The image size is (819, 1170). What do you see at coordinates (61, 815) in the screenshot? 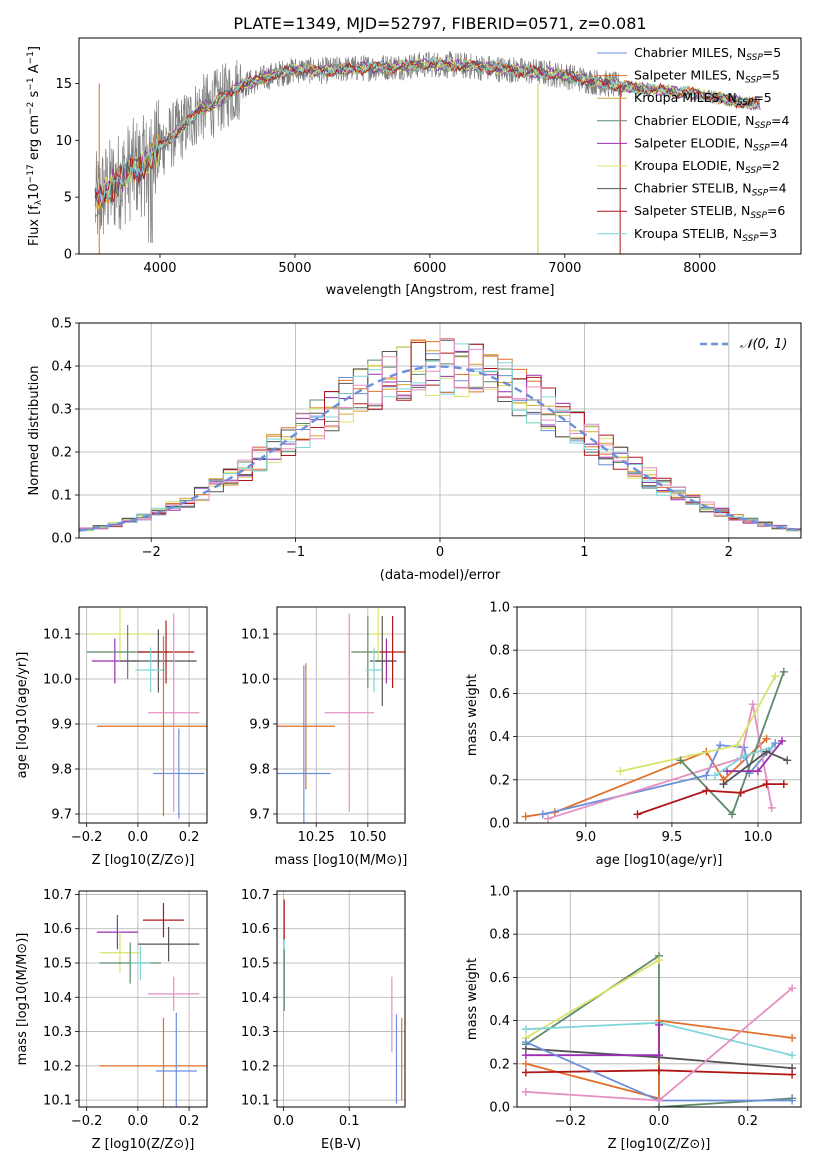
I see `tick-label-y: 9.7` at bounding box center [61, 815].